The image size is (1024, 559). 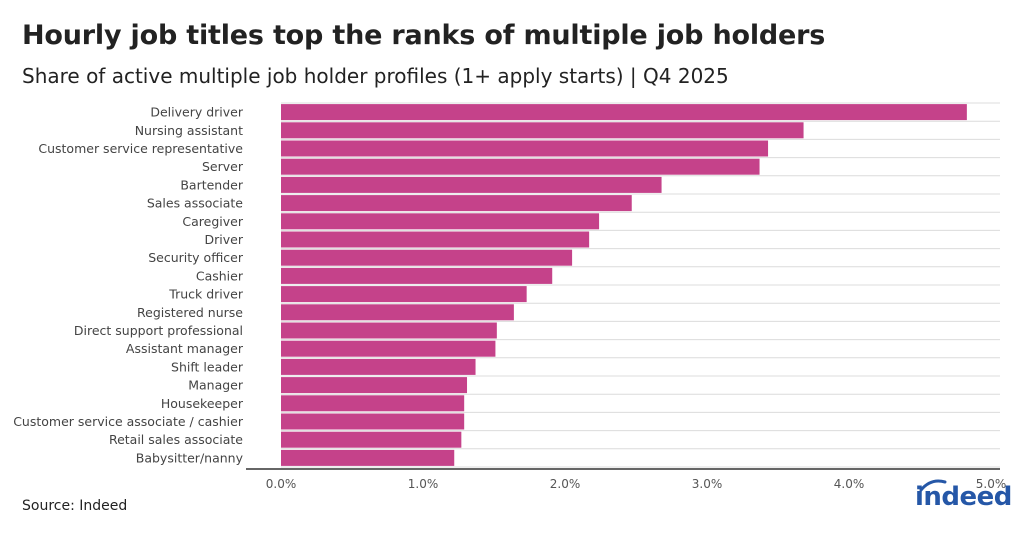 I want to click on category-label: Manager, so click(x=216, y=385).